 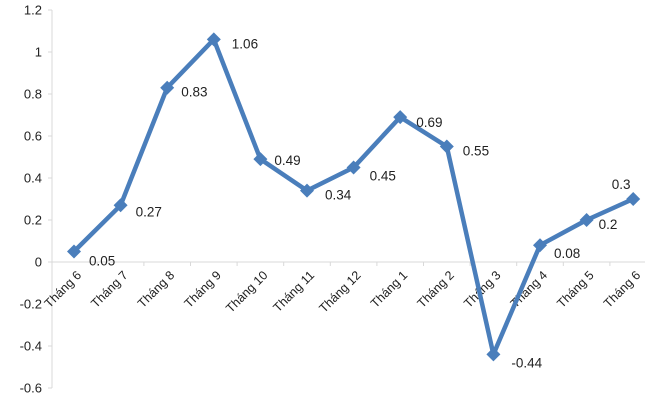 What do you see at coordinates (429, 122) in the screenshot?
I see `data-label: 0.69` at bounding box center [429, 122].